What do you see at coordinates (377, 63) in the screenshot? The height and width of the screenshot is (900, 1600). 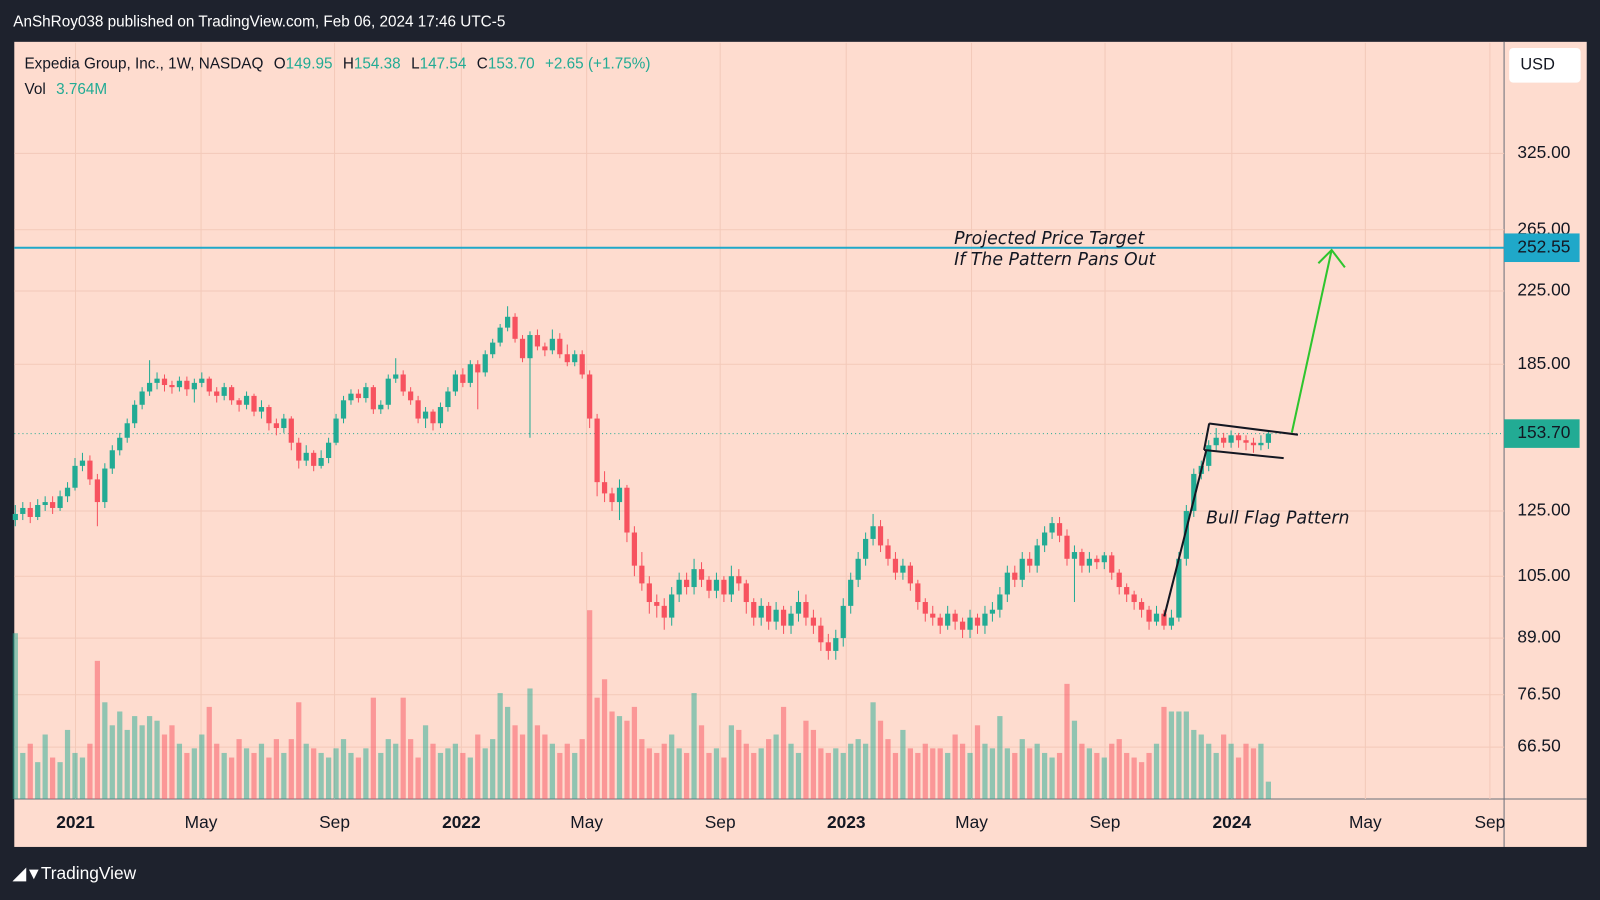 I see `value: 154.38` at bounding box center [377, 63].